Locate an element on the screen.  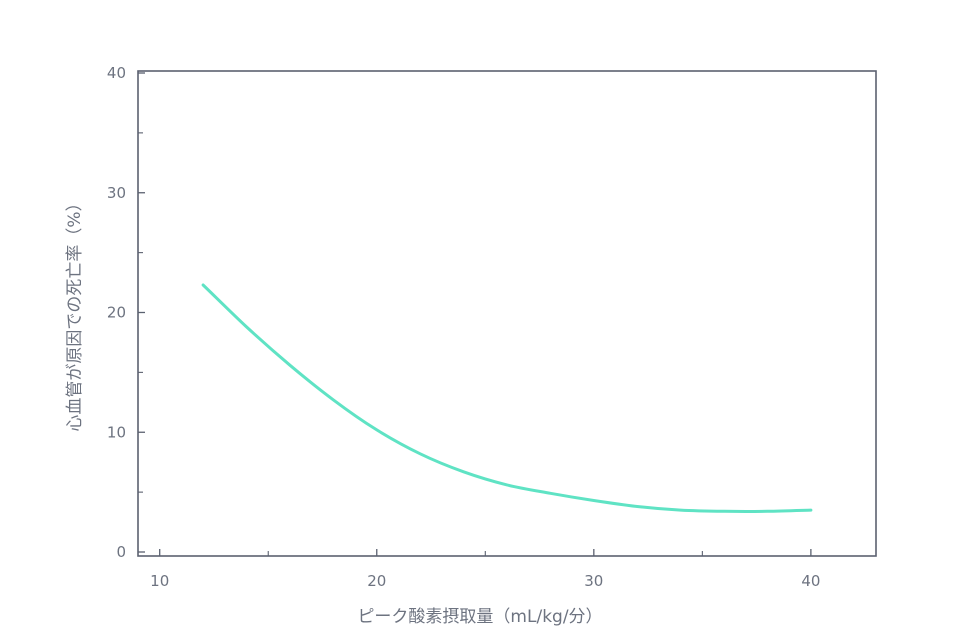
y-tick-label: 10 is located at coordinates (116, 432).